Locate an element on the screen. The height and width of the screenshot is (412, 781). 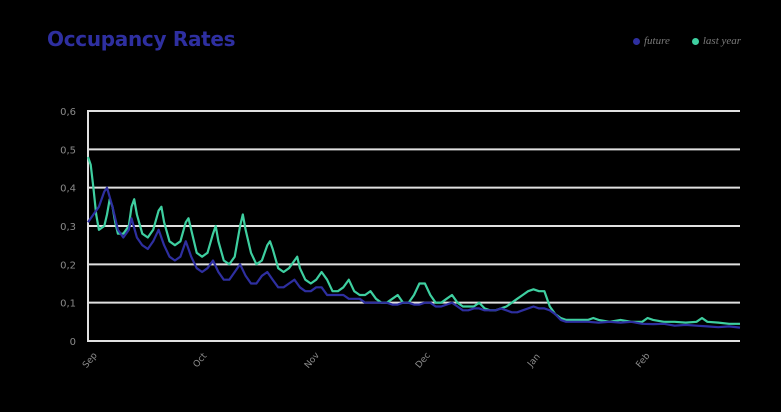
y-axis-ticks: 0 0,1 0,2 0,3 0,4 0,5 0,6 is located at coordinates (68, 227).